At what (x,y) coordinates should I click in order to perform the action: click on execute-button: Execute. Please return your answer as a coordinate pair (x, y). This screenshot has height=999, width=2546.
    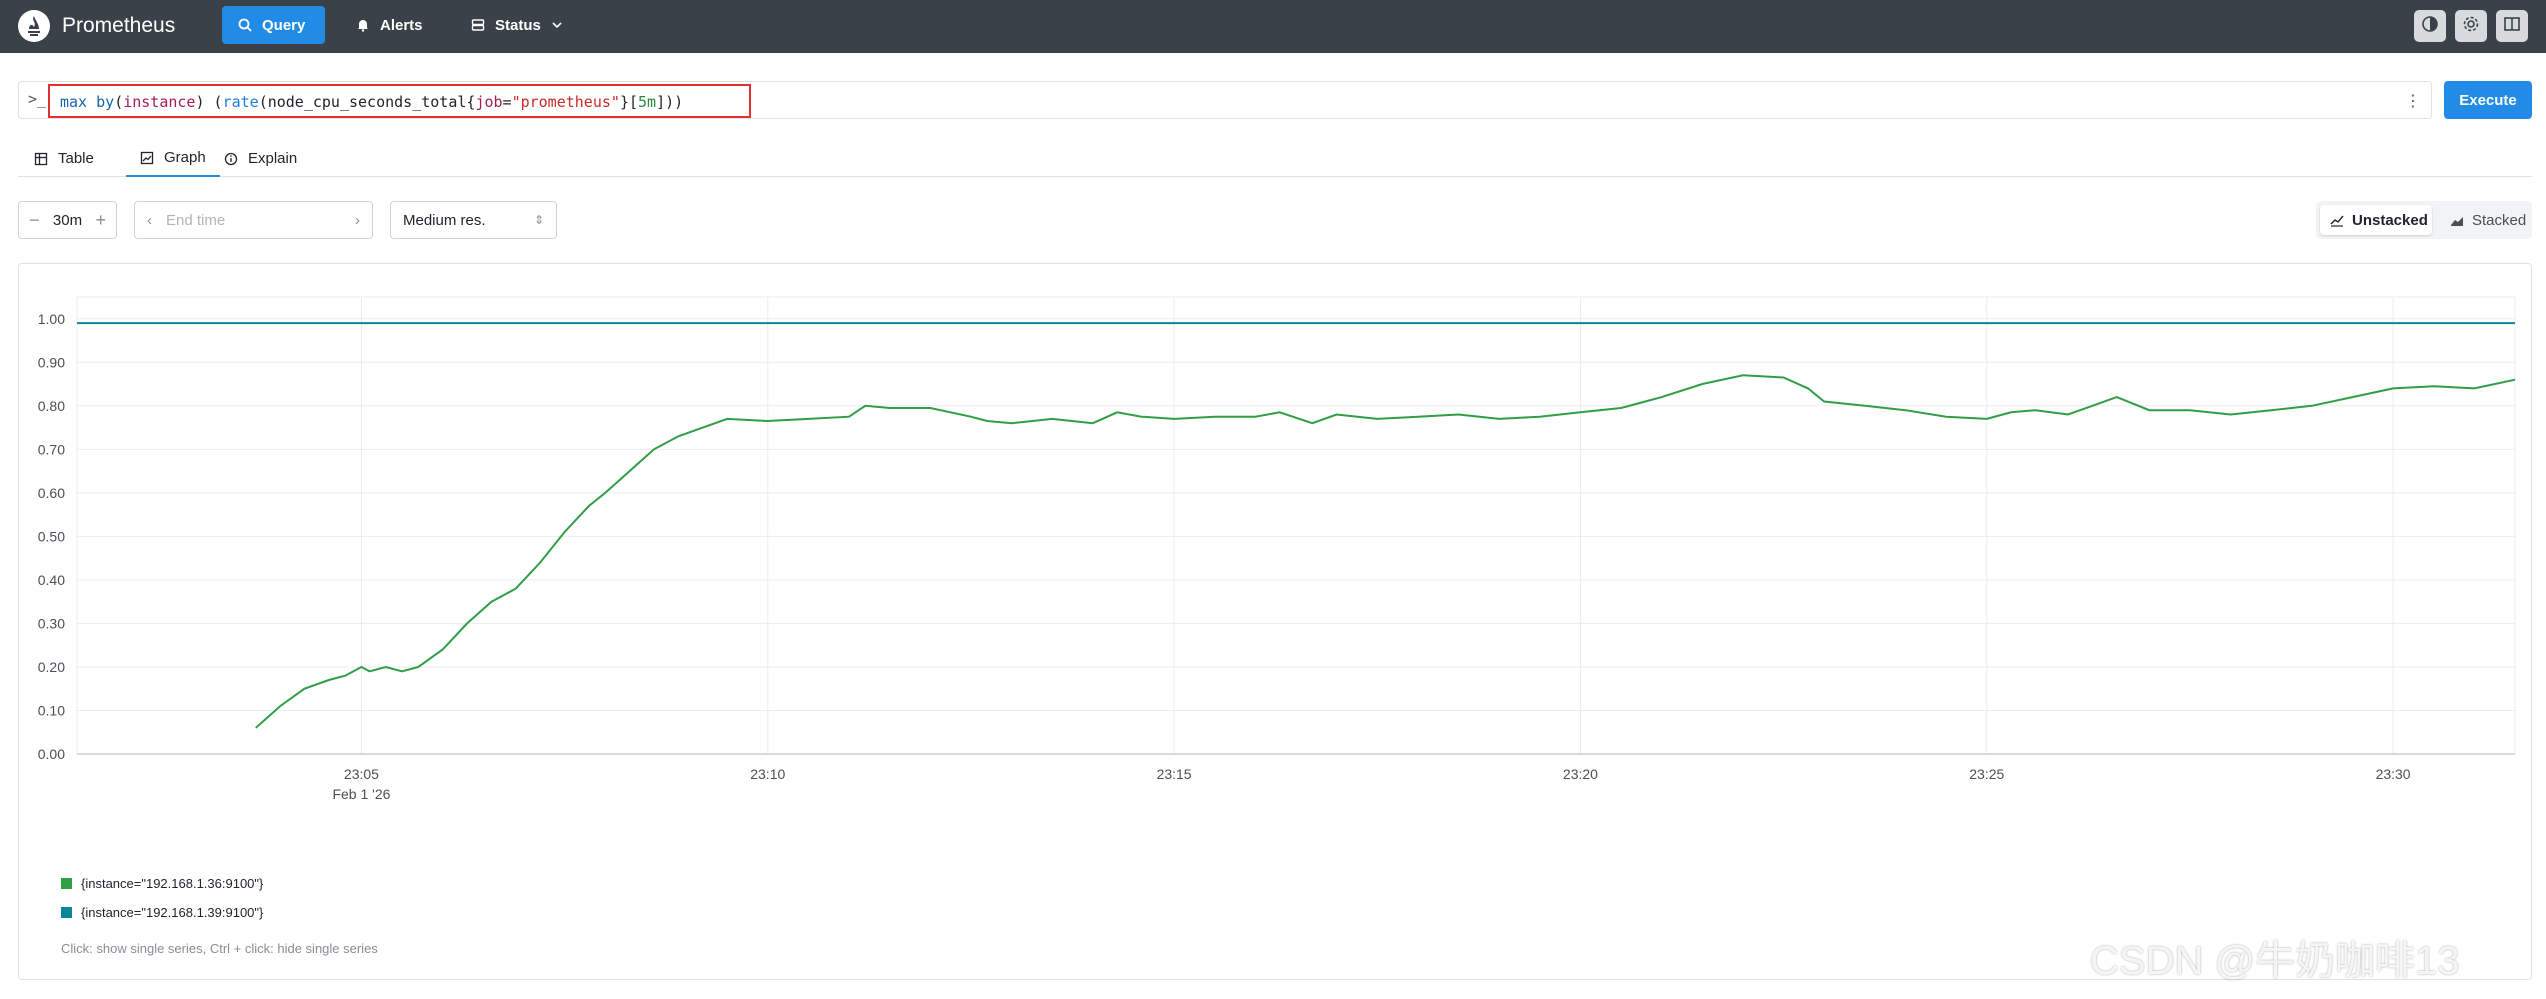
    Looking at the image, I should click on (2488, 100).